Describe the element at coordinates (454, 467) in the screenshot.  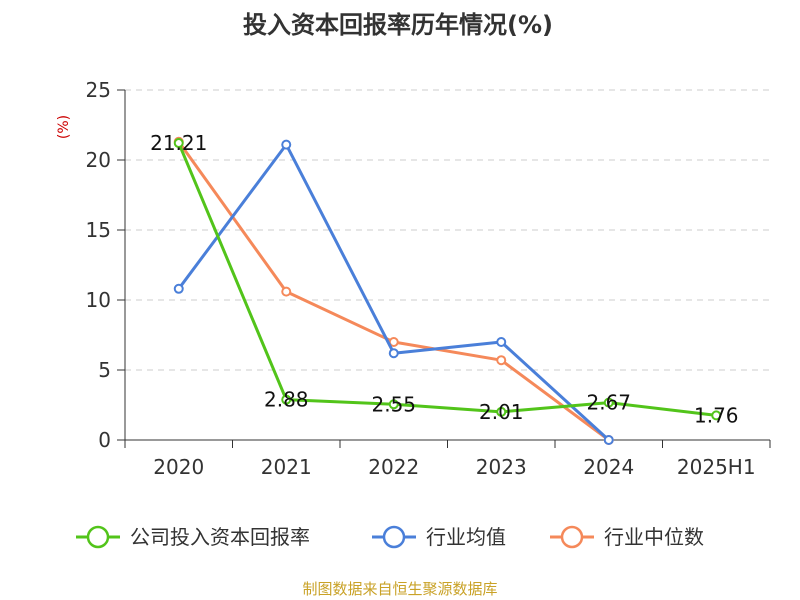
I see `x-tick-labels: 2020 2021 2022 2023 2024 2025H1` at that location.